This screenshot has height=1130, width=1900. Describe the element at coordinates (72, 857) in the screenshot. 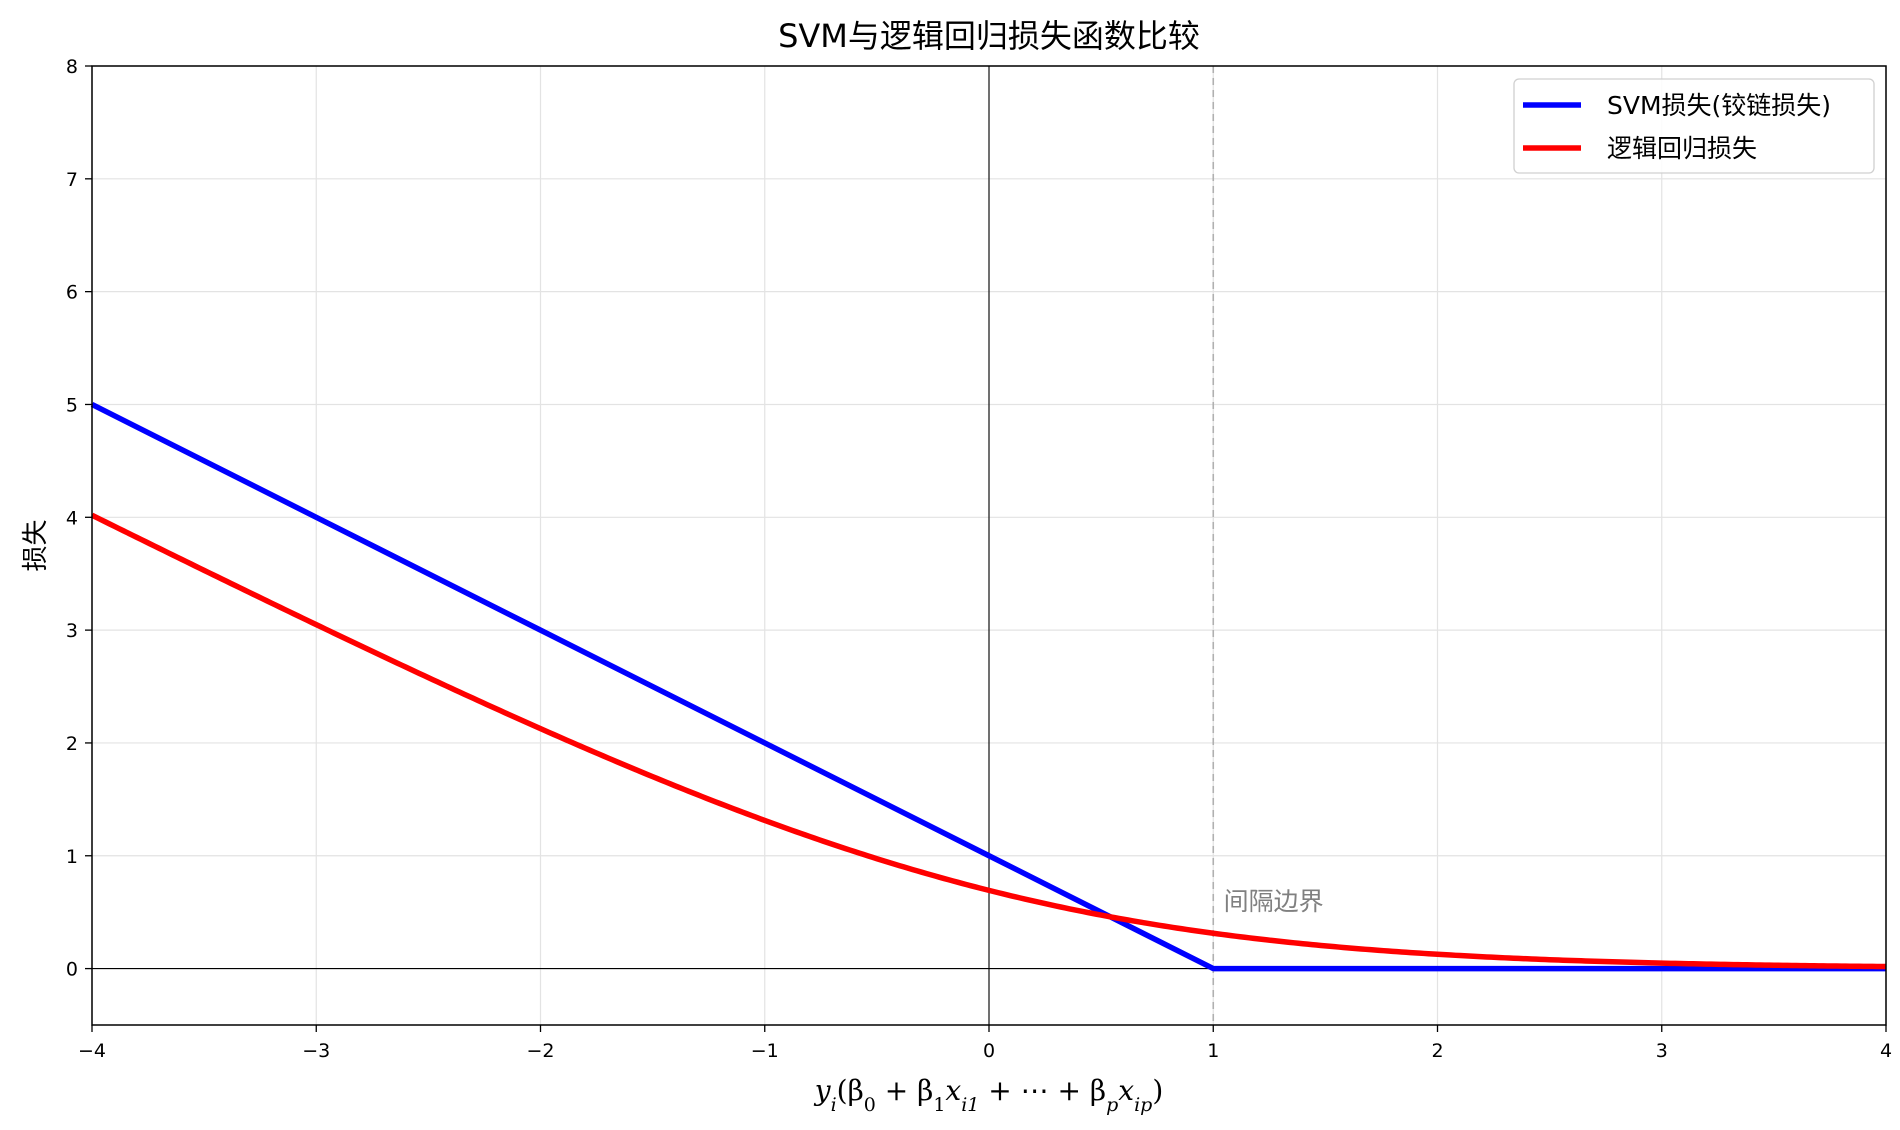

I see `y-tick-label: 1` at that location.